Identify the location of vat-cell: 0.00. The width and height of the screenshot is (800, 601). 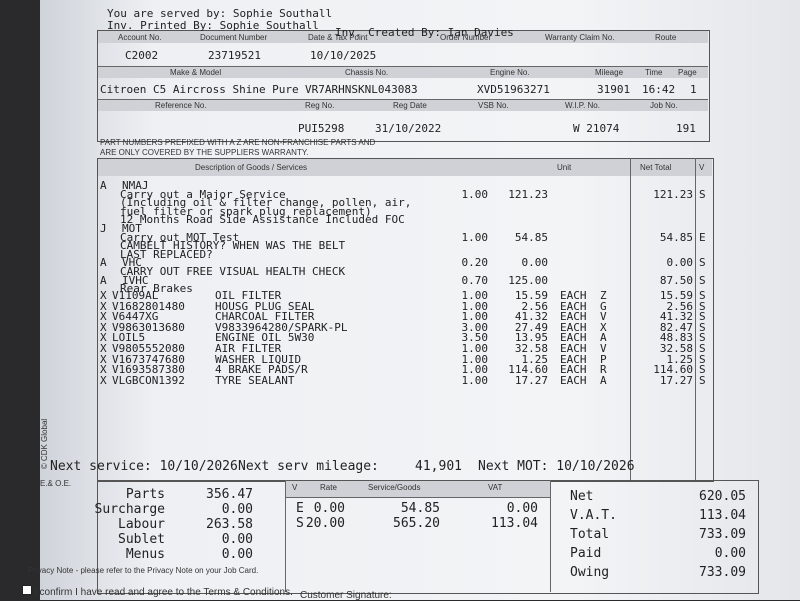
(329, 508).